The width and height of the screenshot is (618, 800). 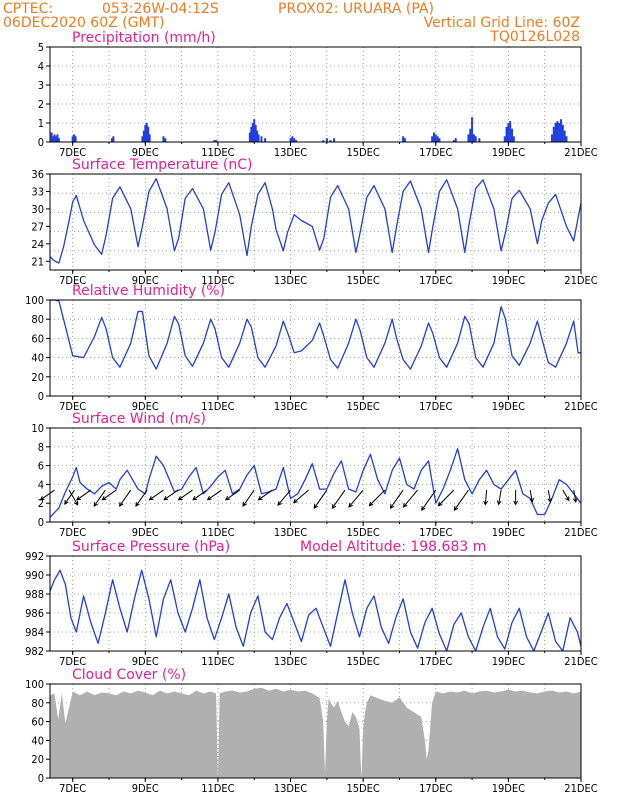 What do you see at coordinates (72, 661) in the screenshot?
I see `press-xtick-label: 7DEC` at bounding box center [72, 661].